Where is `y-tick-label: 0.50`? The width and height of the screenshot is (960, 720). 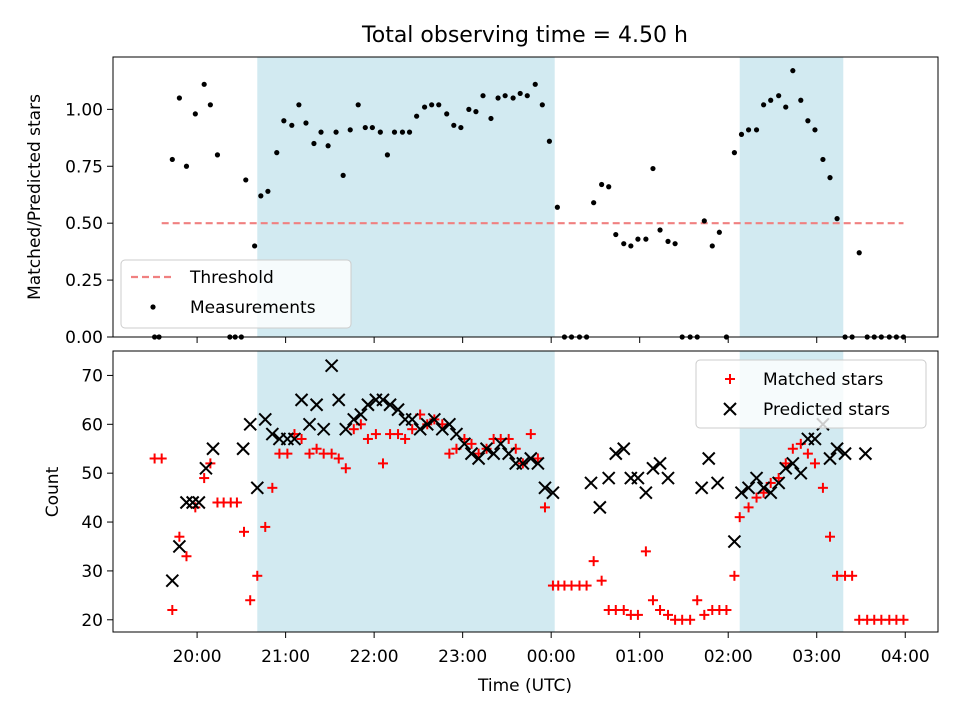
y-tick-label: 0.50 is located at coordinates (84, 224).